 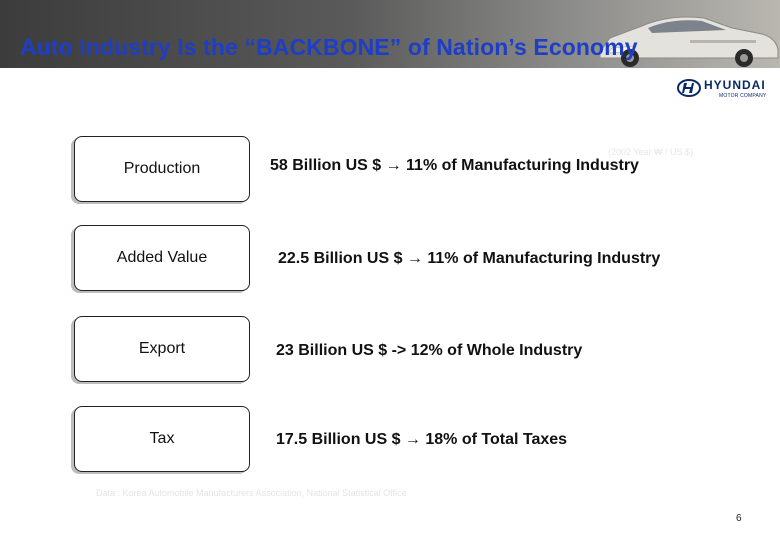 I want to click on brand-subtitle: MOTOR COMPANY, so click(x=743, y=96).